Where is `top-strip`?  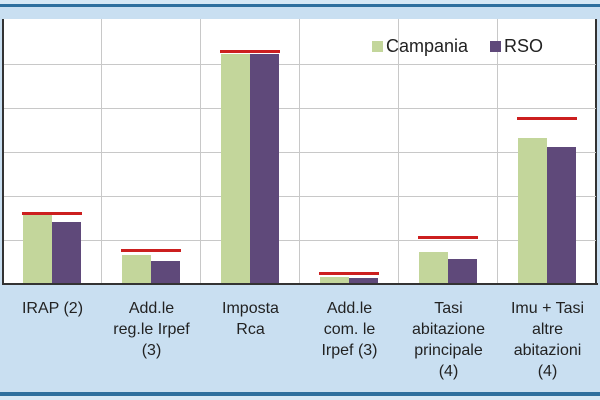 top-strip is located at coordinates (300, 2).